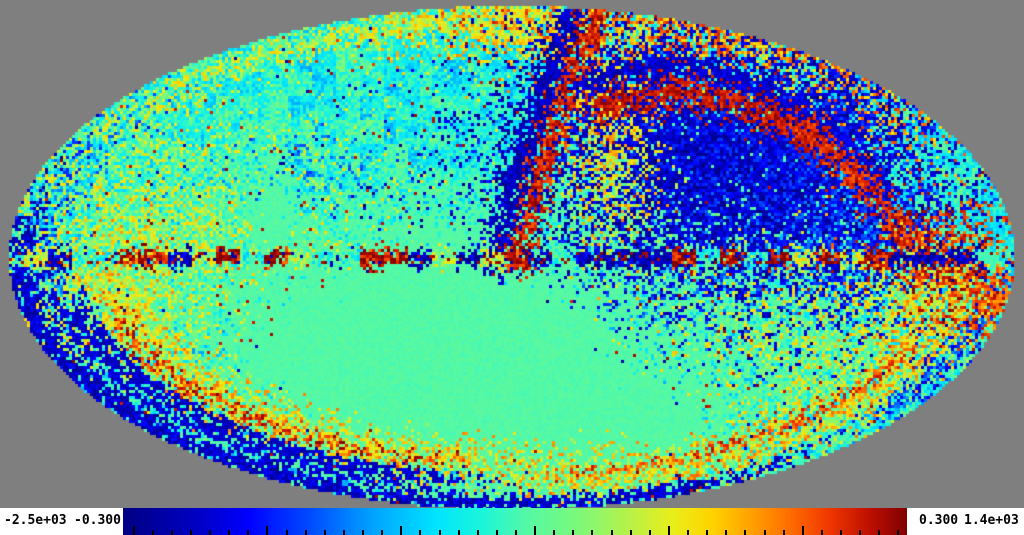 This screenshot has height=535, width=1024. Describe the element at coordinates (35, 520) in the screenshot. I see `colorbar-label-min: -2.5e+03` at that location.